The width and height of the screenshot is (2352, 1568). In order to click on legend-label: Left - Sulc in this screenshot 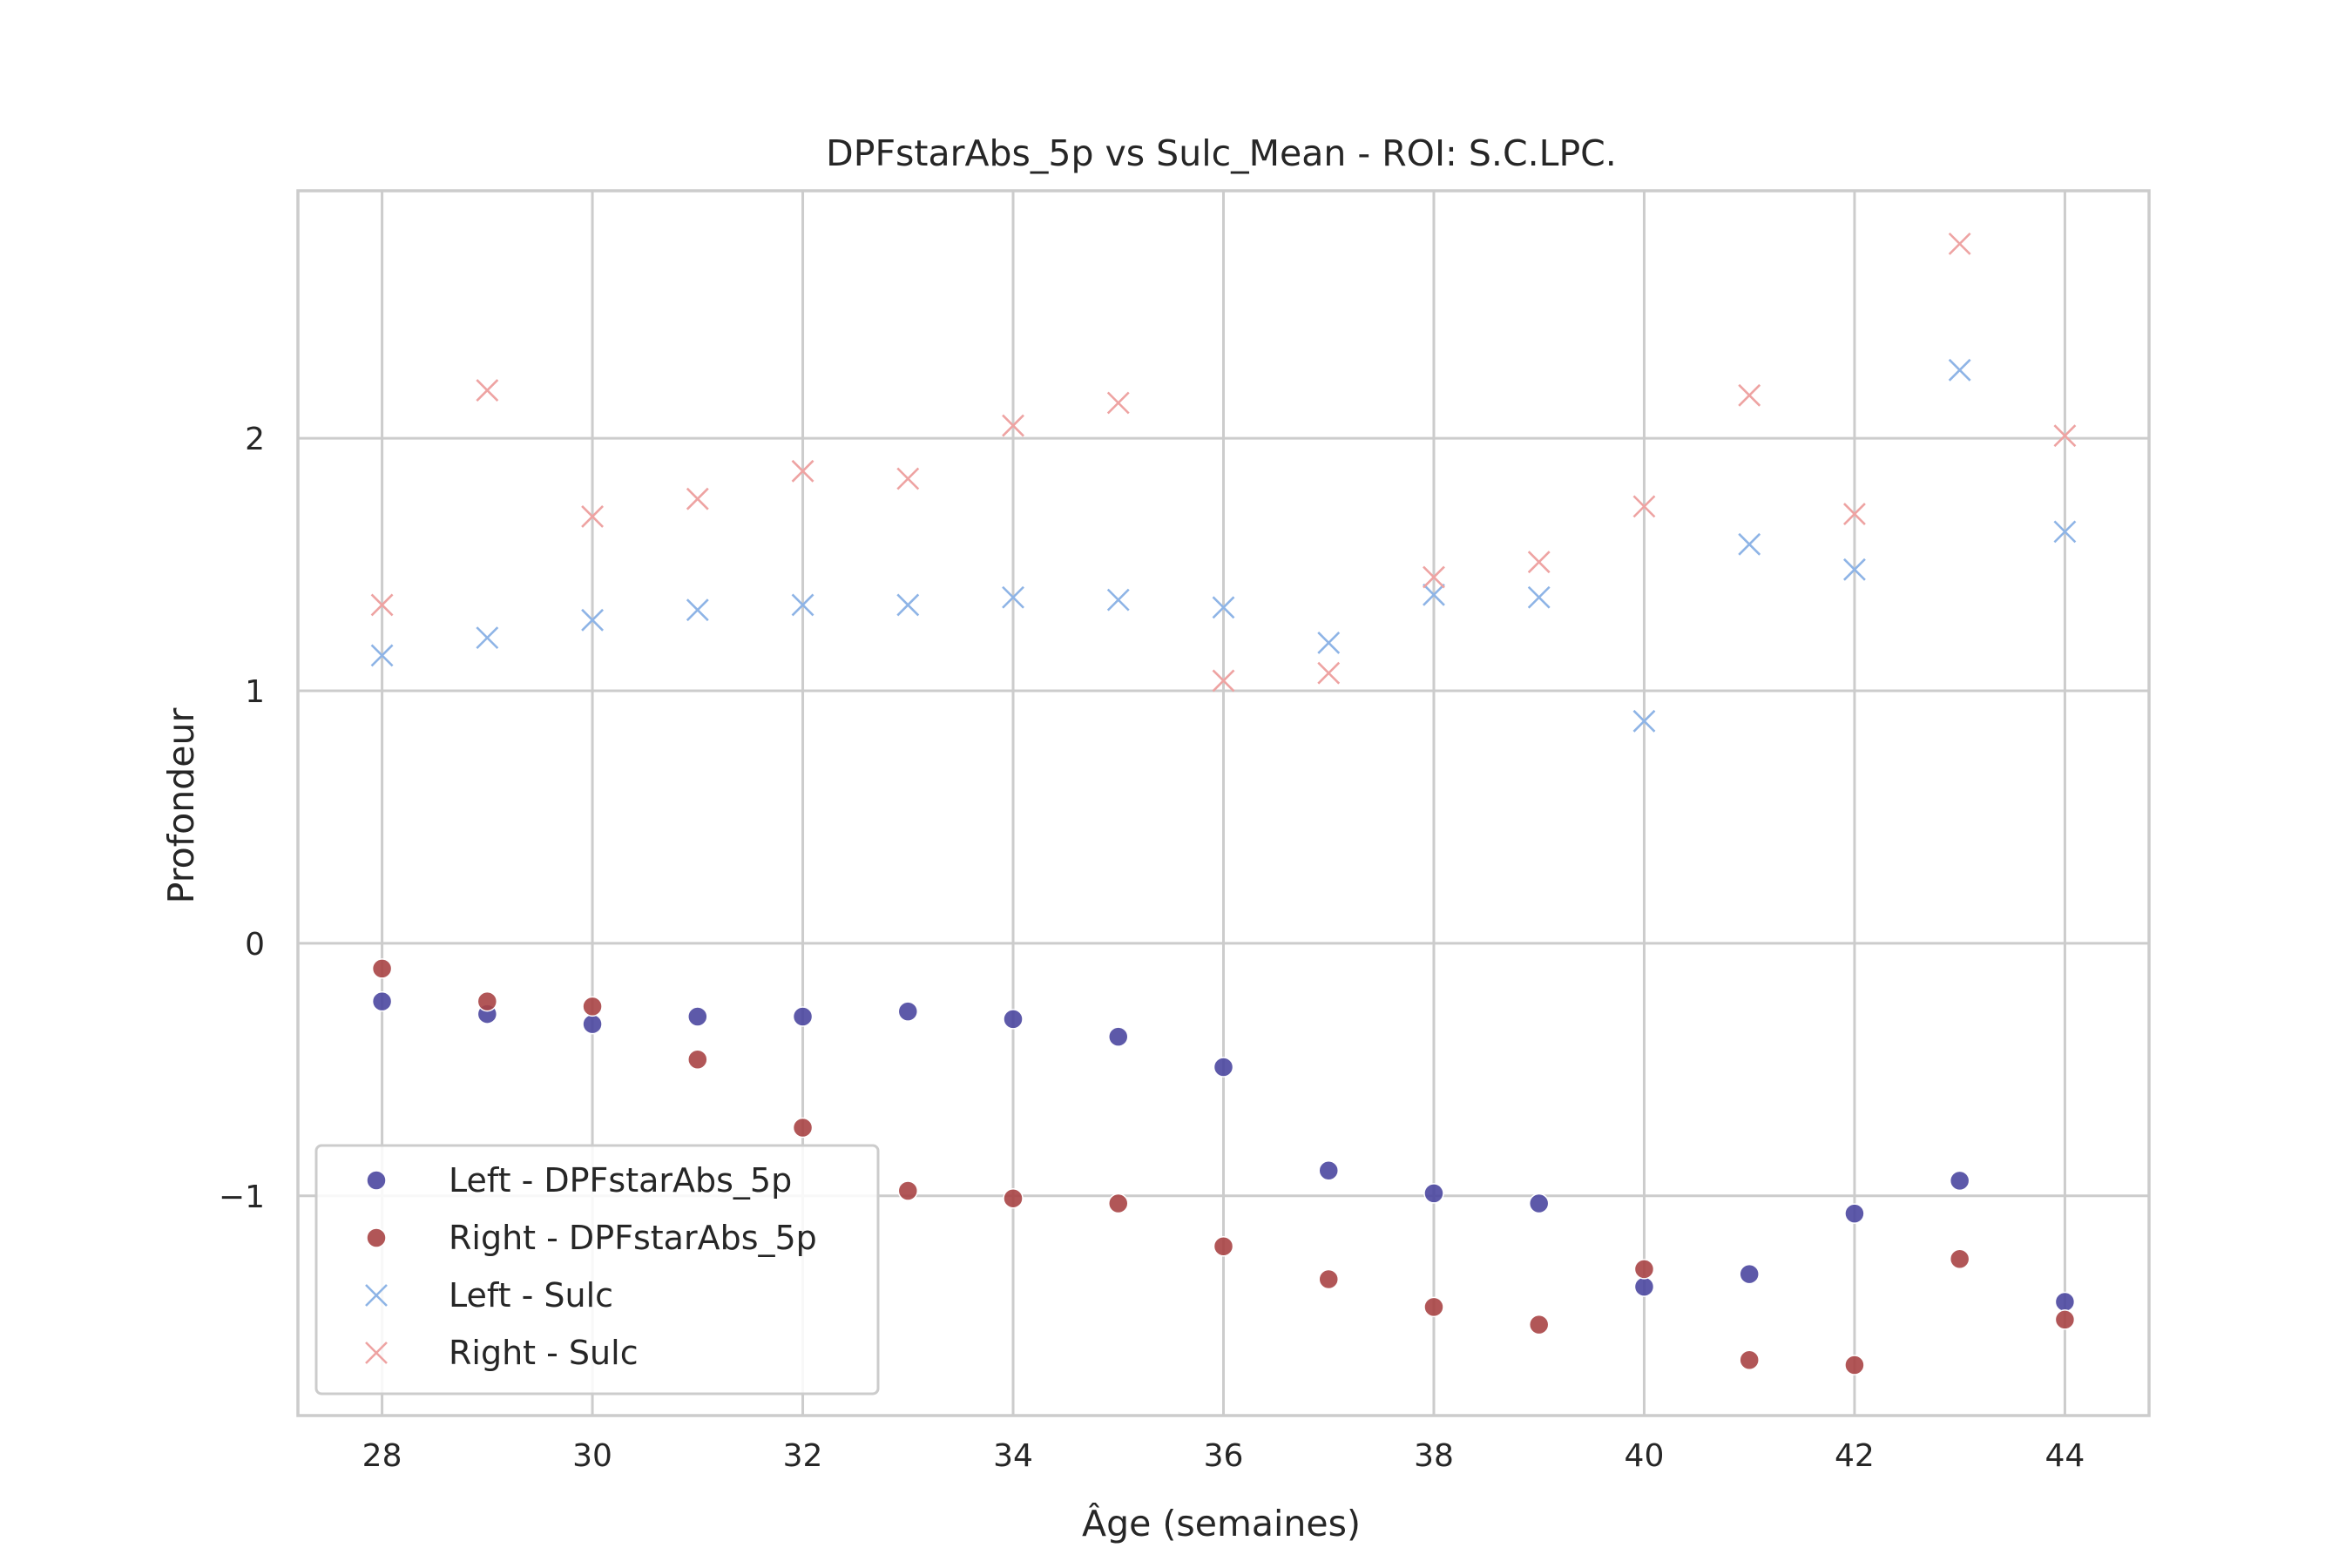, I will do `click(531, 1295)`.